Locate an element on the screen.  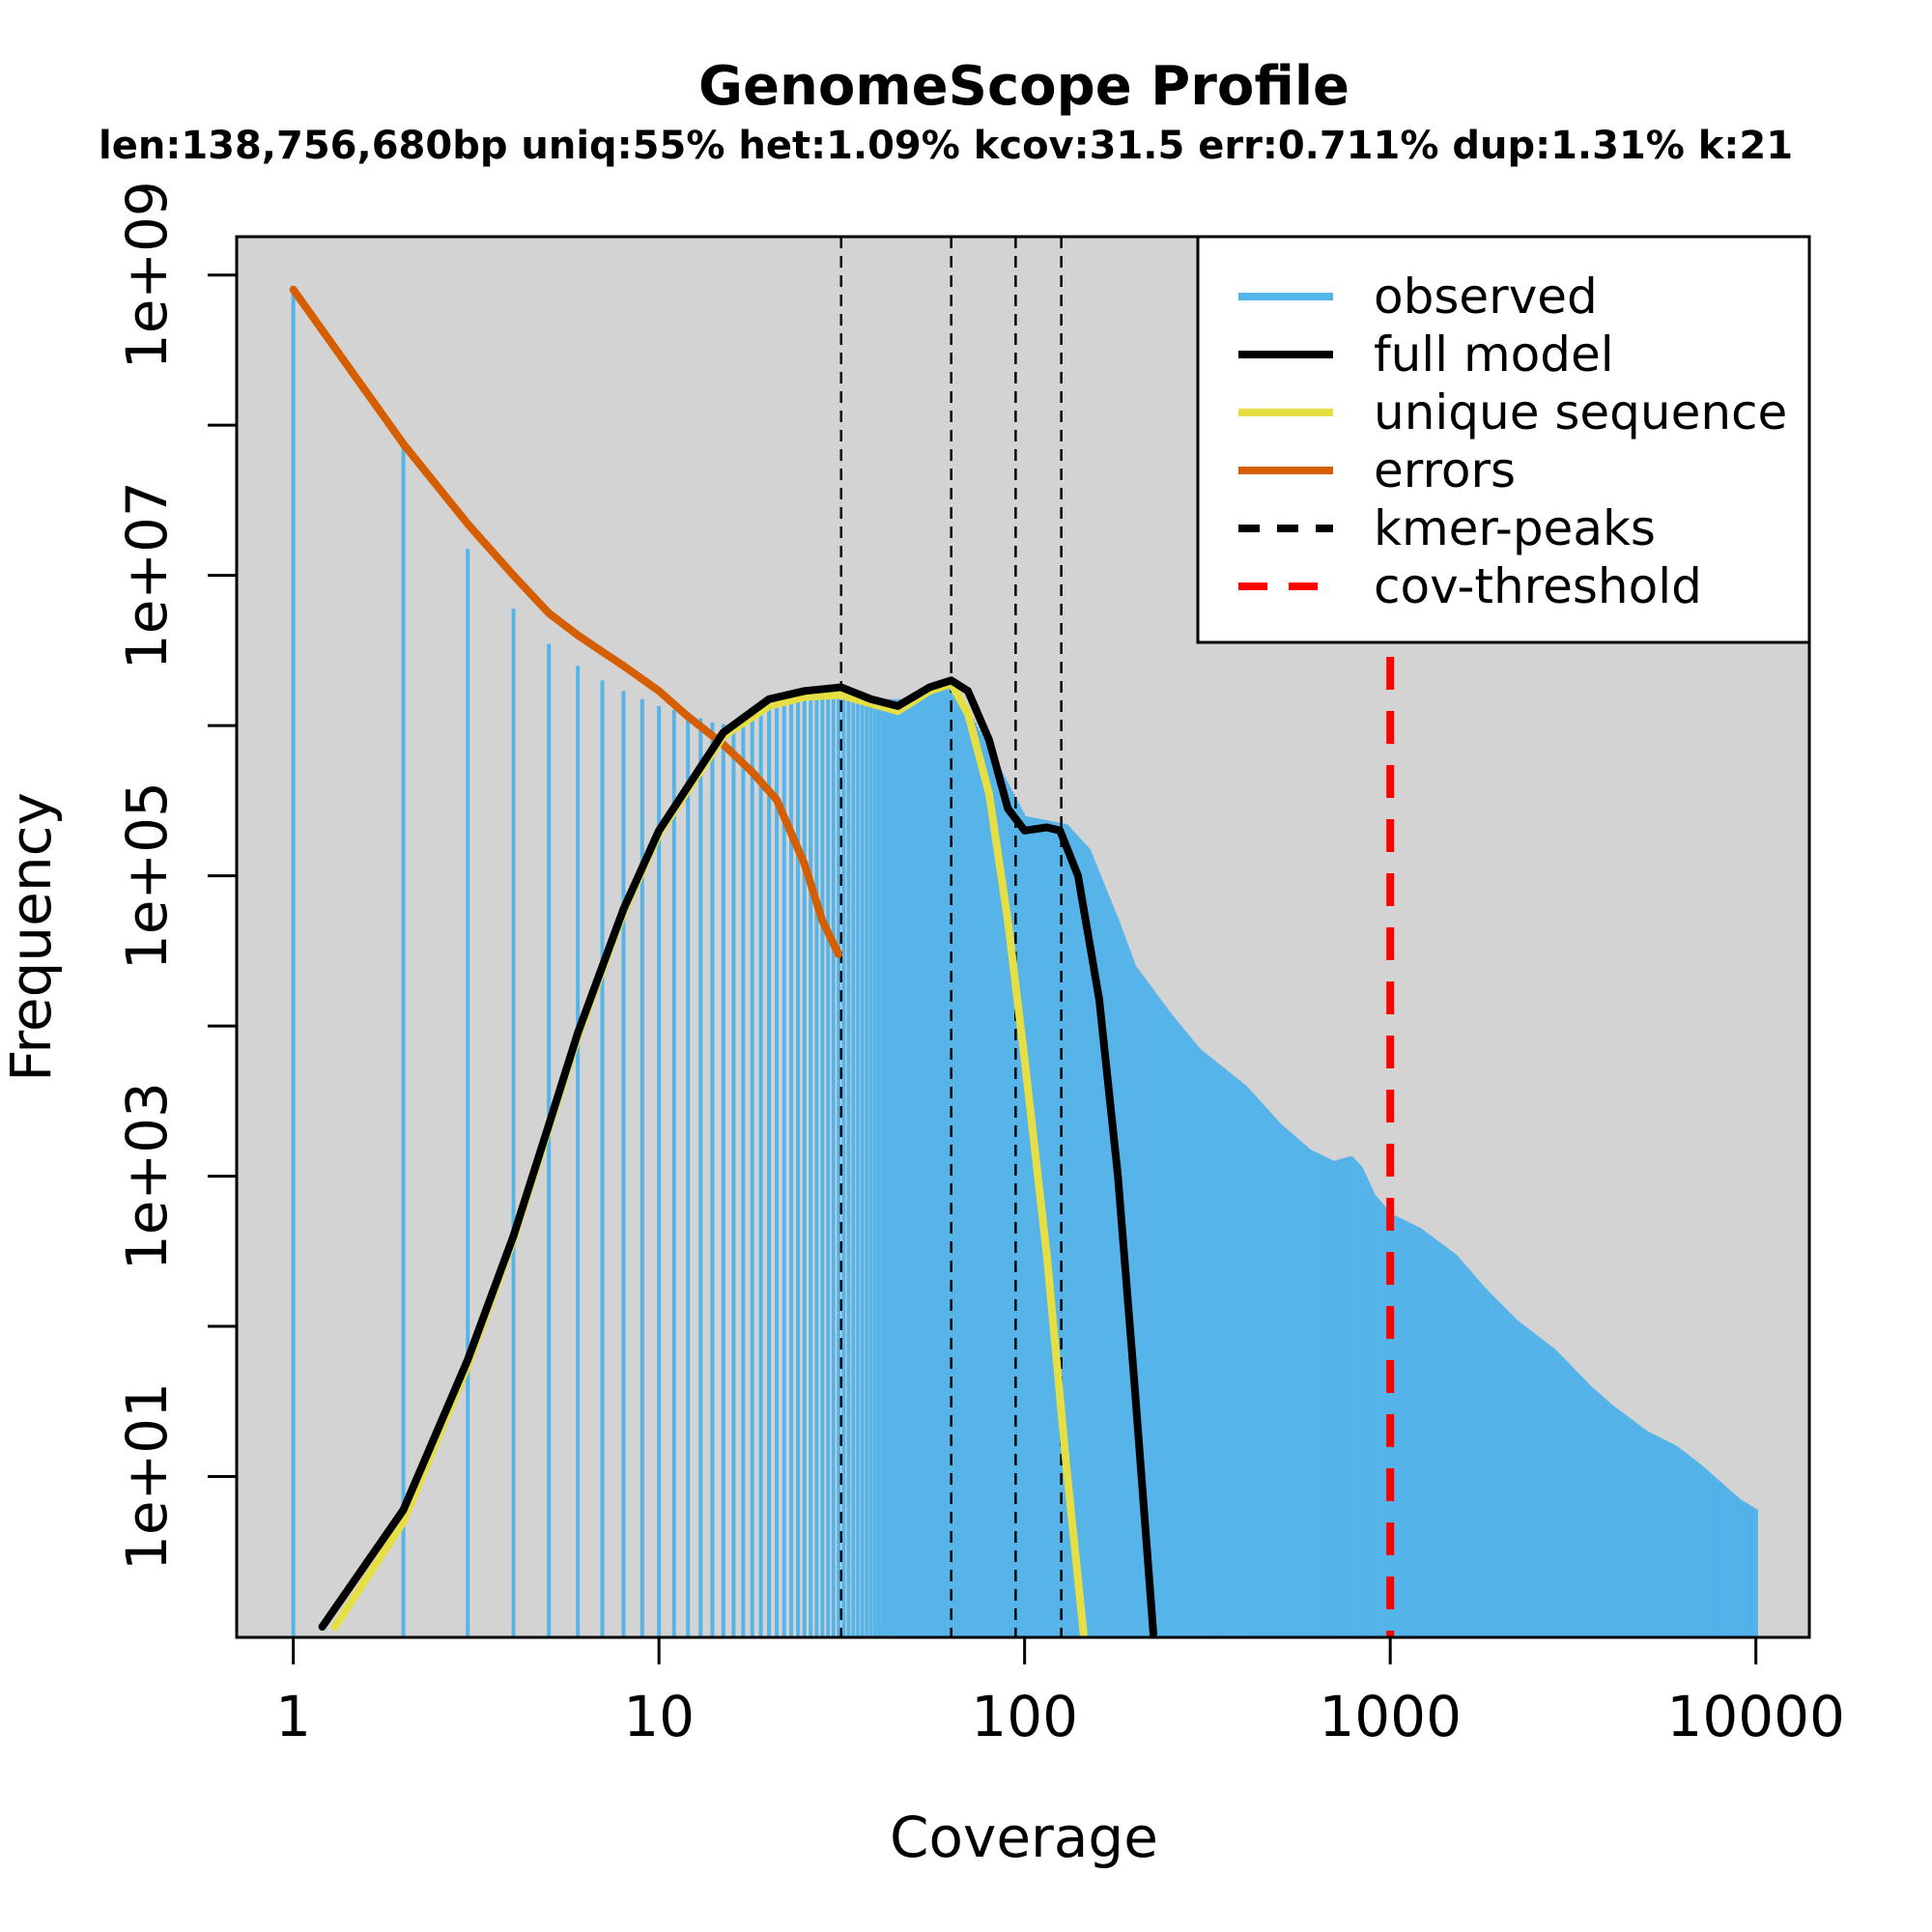
chart-title: GenomeScope Profile is located at coordinates (1024, 86).